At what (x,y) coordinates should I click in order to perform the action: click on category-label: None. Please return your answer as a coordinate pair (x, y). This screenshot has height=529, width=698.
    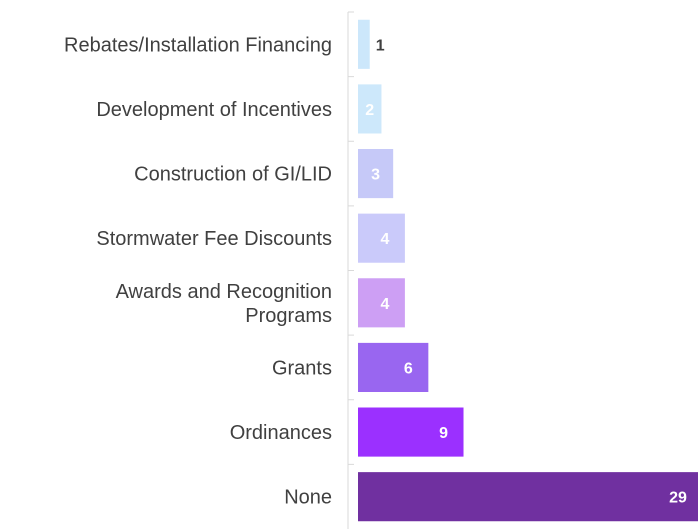
    Looking at the image, I should click on (308, 498).